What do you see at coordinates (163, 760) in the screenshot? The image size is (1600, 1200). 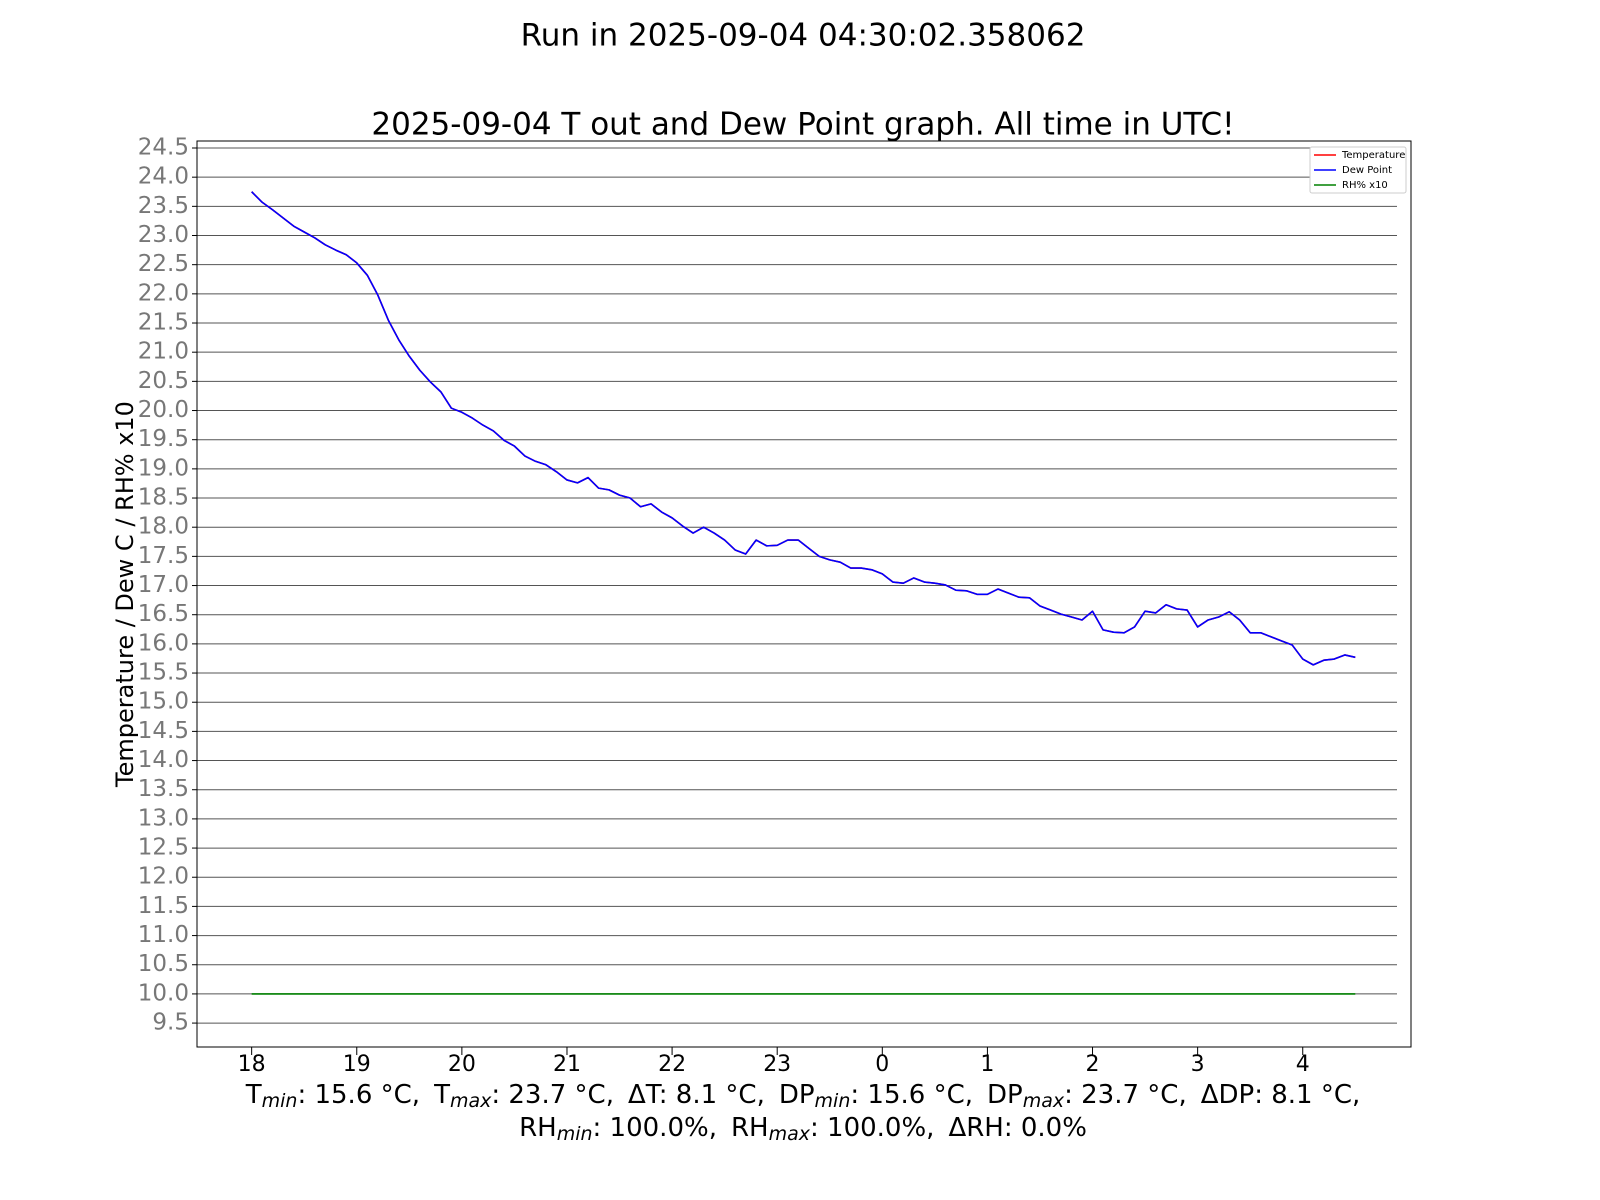 I see `y-tick-label: 14.0` at bounding box center [163, 760].